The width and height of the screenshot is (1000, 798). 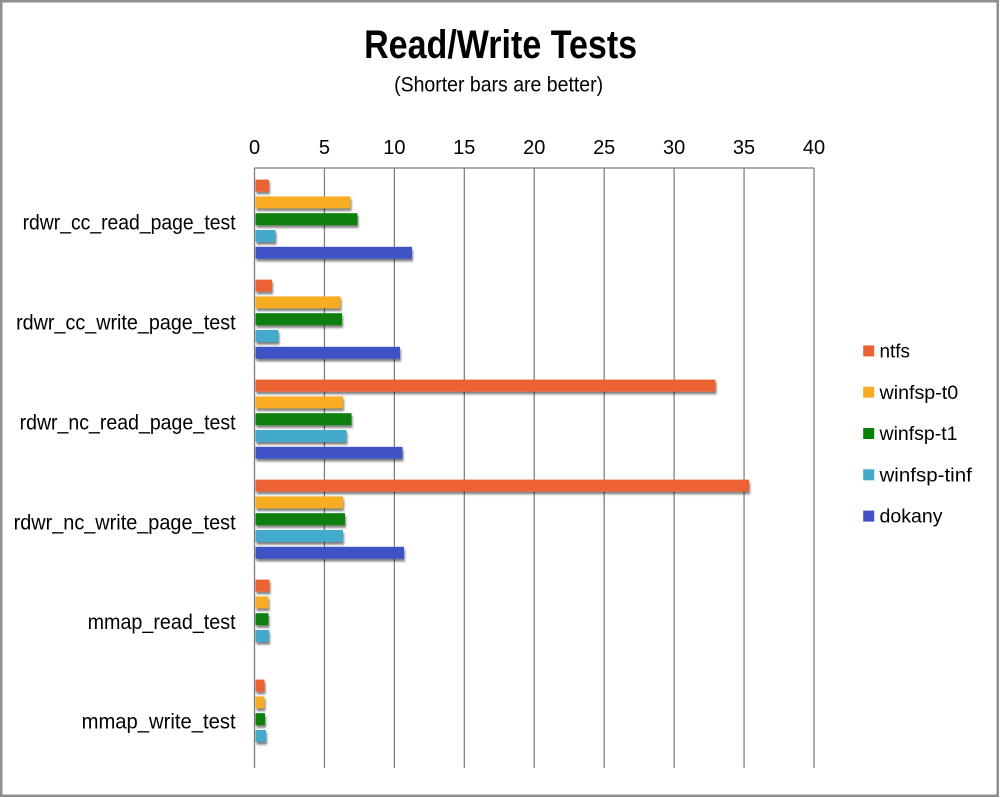 I want to click on svg-text: rdwr_cc_write_page_test, so click(x=126, y=322).